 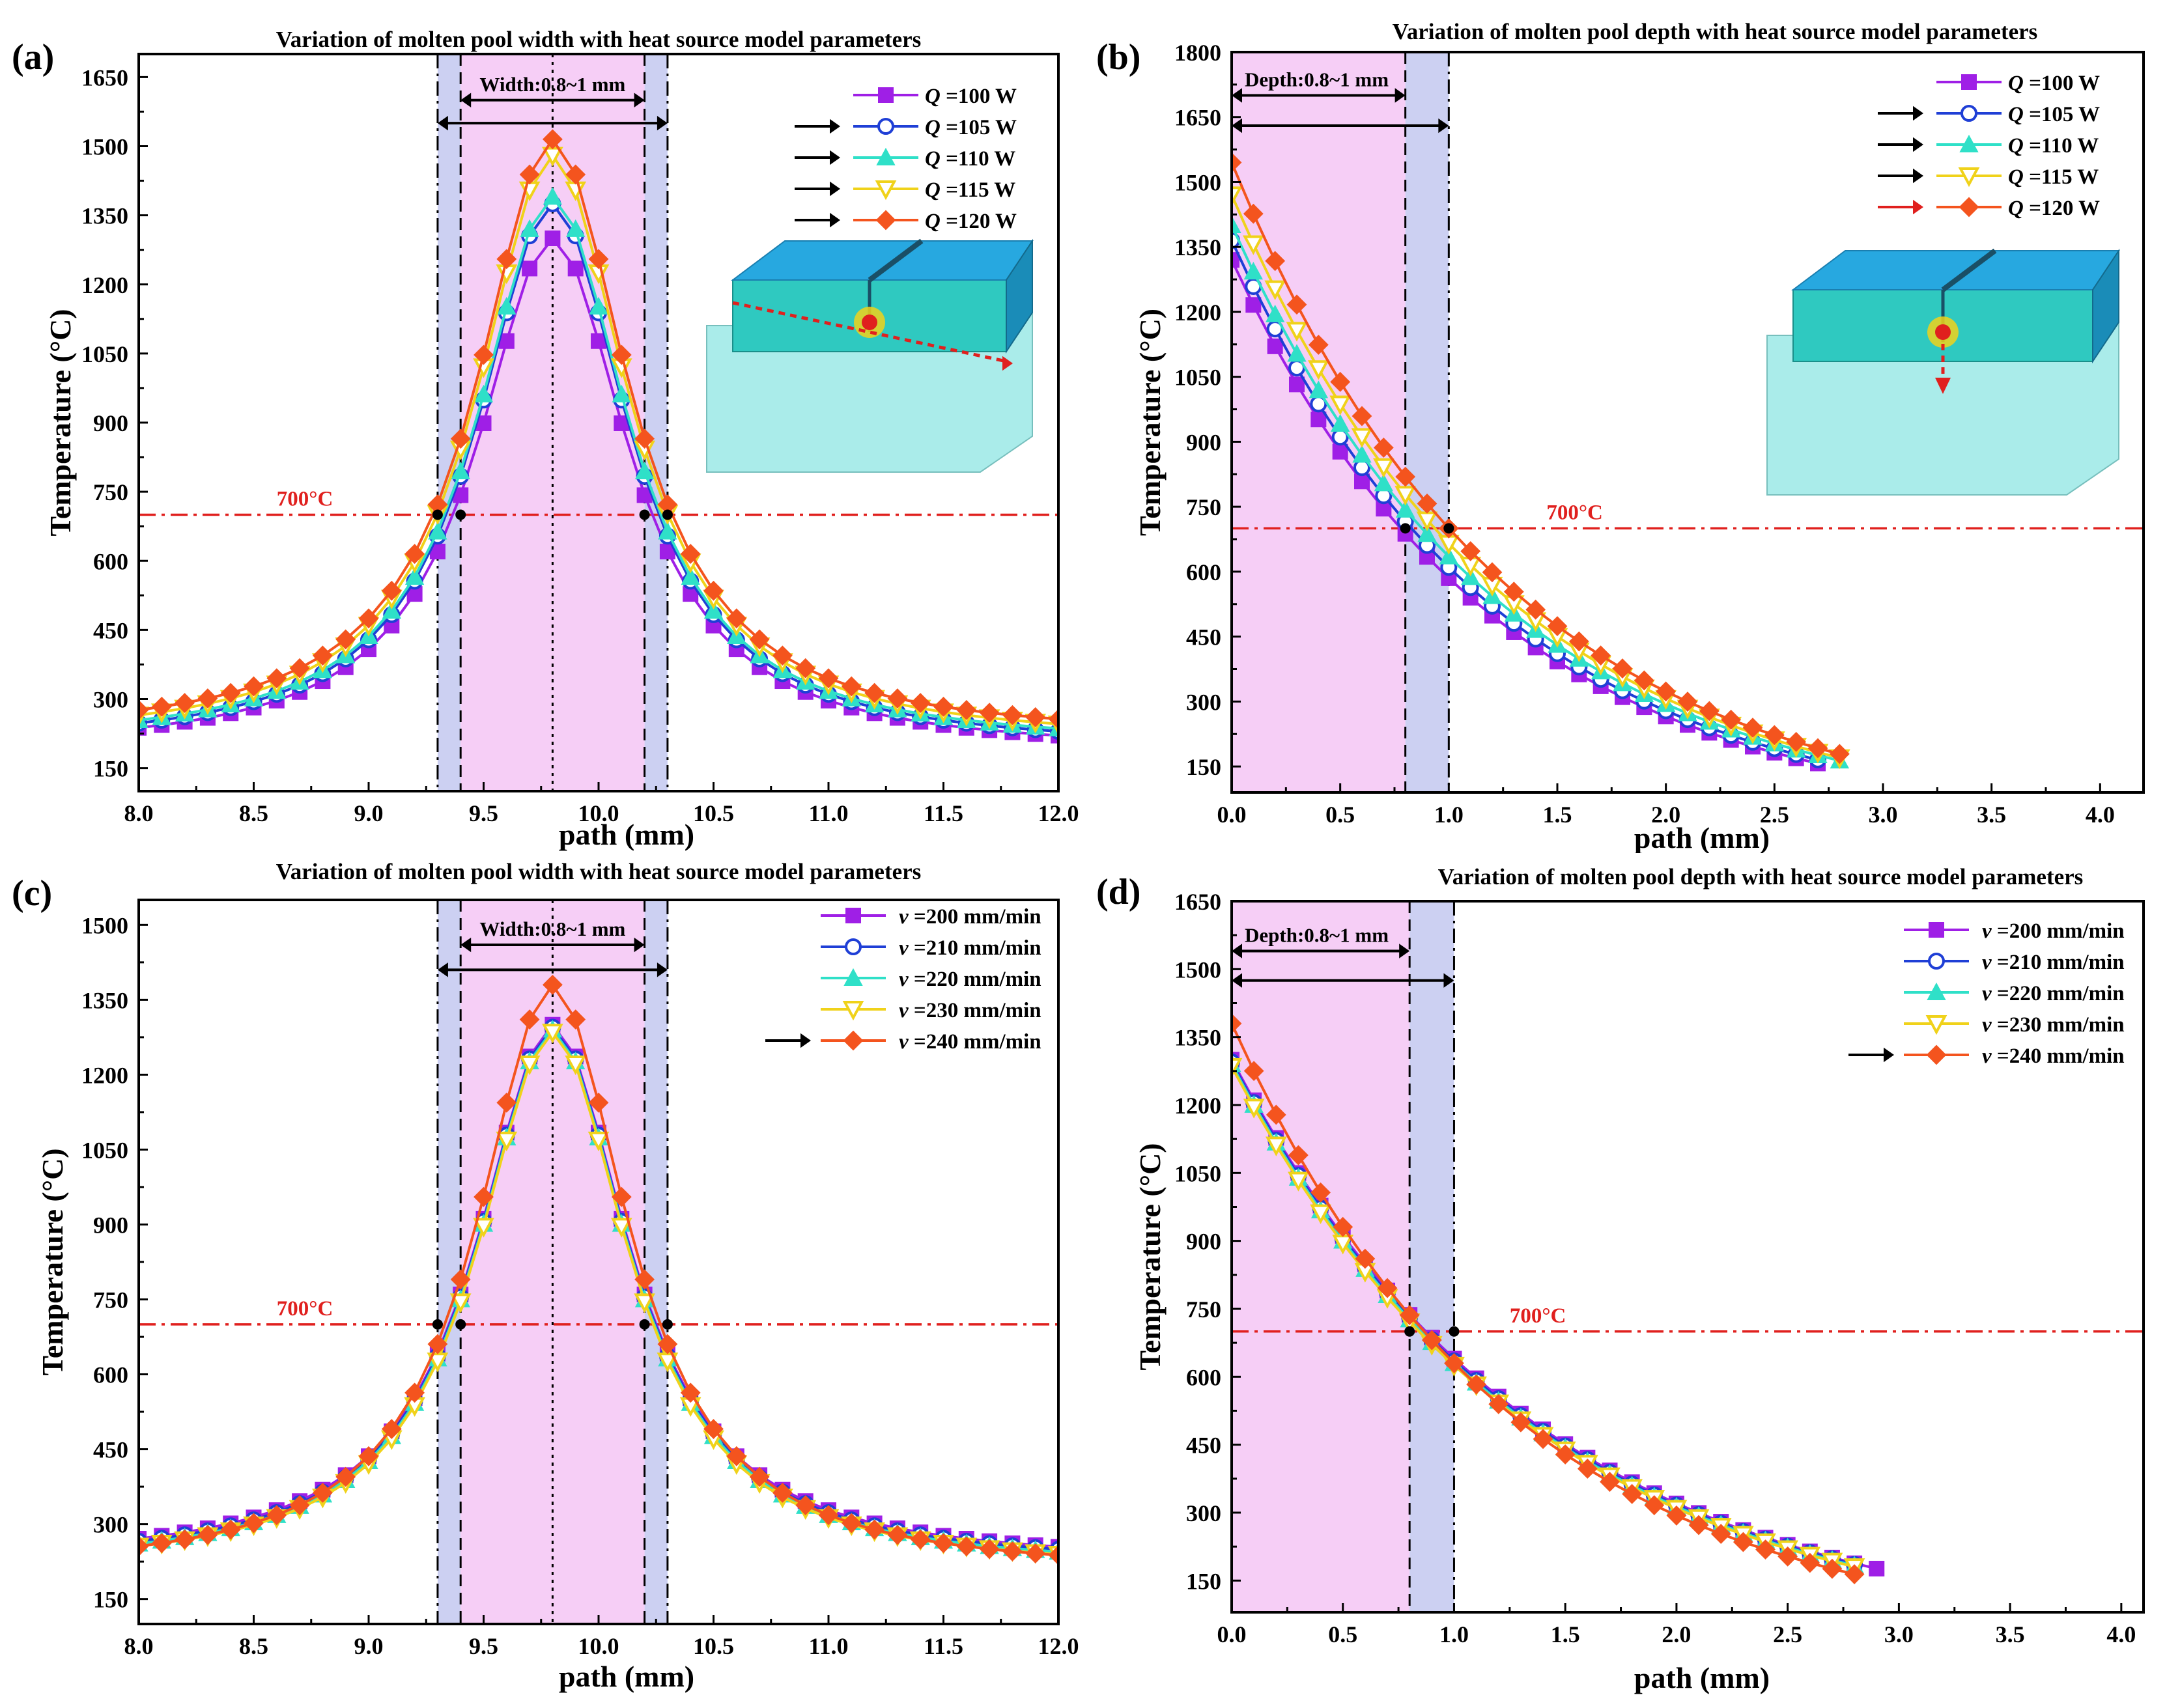 I want to click on y-tick-label: 1050, so click(x=104, y=1150).